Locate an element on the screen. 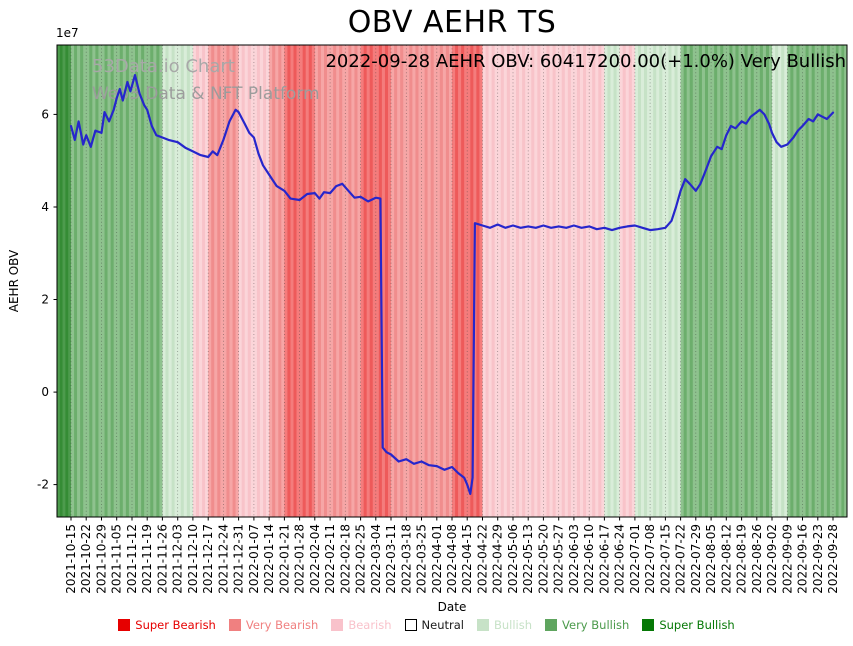 The image size is (853, 646). legend-swatch-neutral is located at coordinates (410, 625).